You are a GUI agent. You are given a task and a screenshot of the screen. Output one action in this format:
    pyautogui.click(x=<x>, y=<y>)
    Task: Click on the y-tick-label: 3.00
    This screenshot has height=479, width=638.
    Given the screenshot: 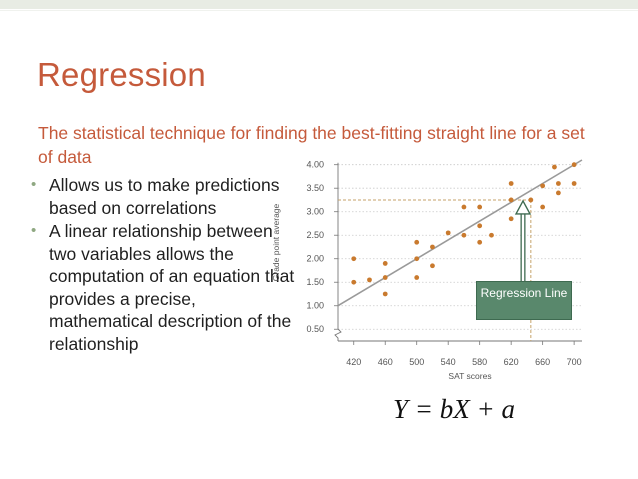 What is the action you would take?
    pyautogui.click(x=315, y=212)
    